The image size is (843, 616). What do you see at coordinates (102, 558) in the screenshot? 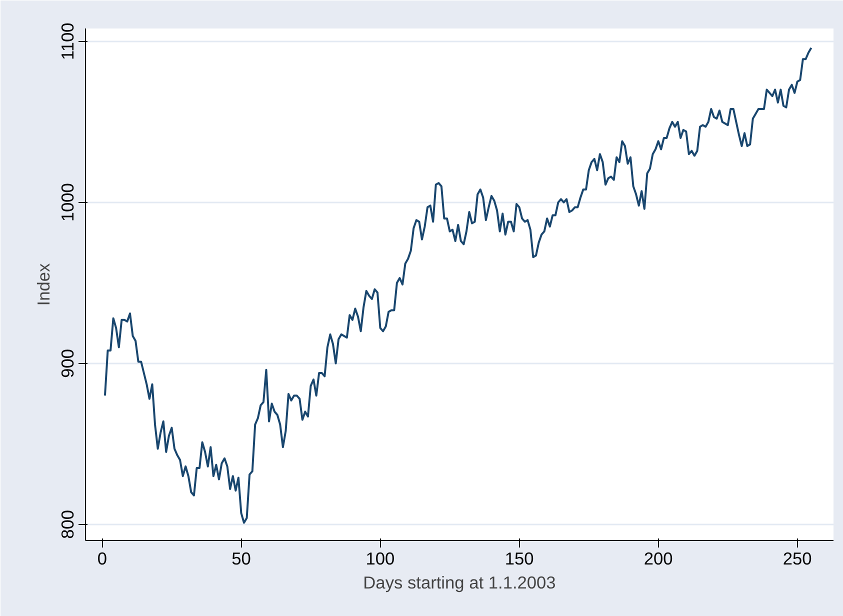
I see `x-tick-label: 0` at bounding box center [102, 558].